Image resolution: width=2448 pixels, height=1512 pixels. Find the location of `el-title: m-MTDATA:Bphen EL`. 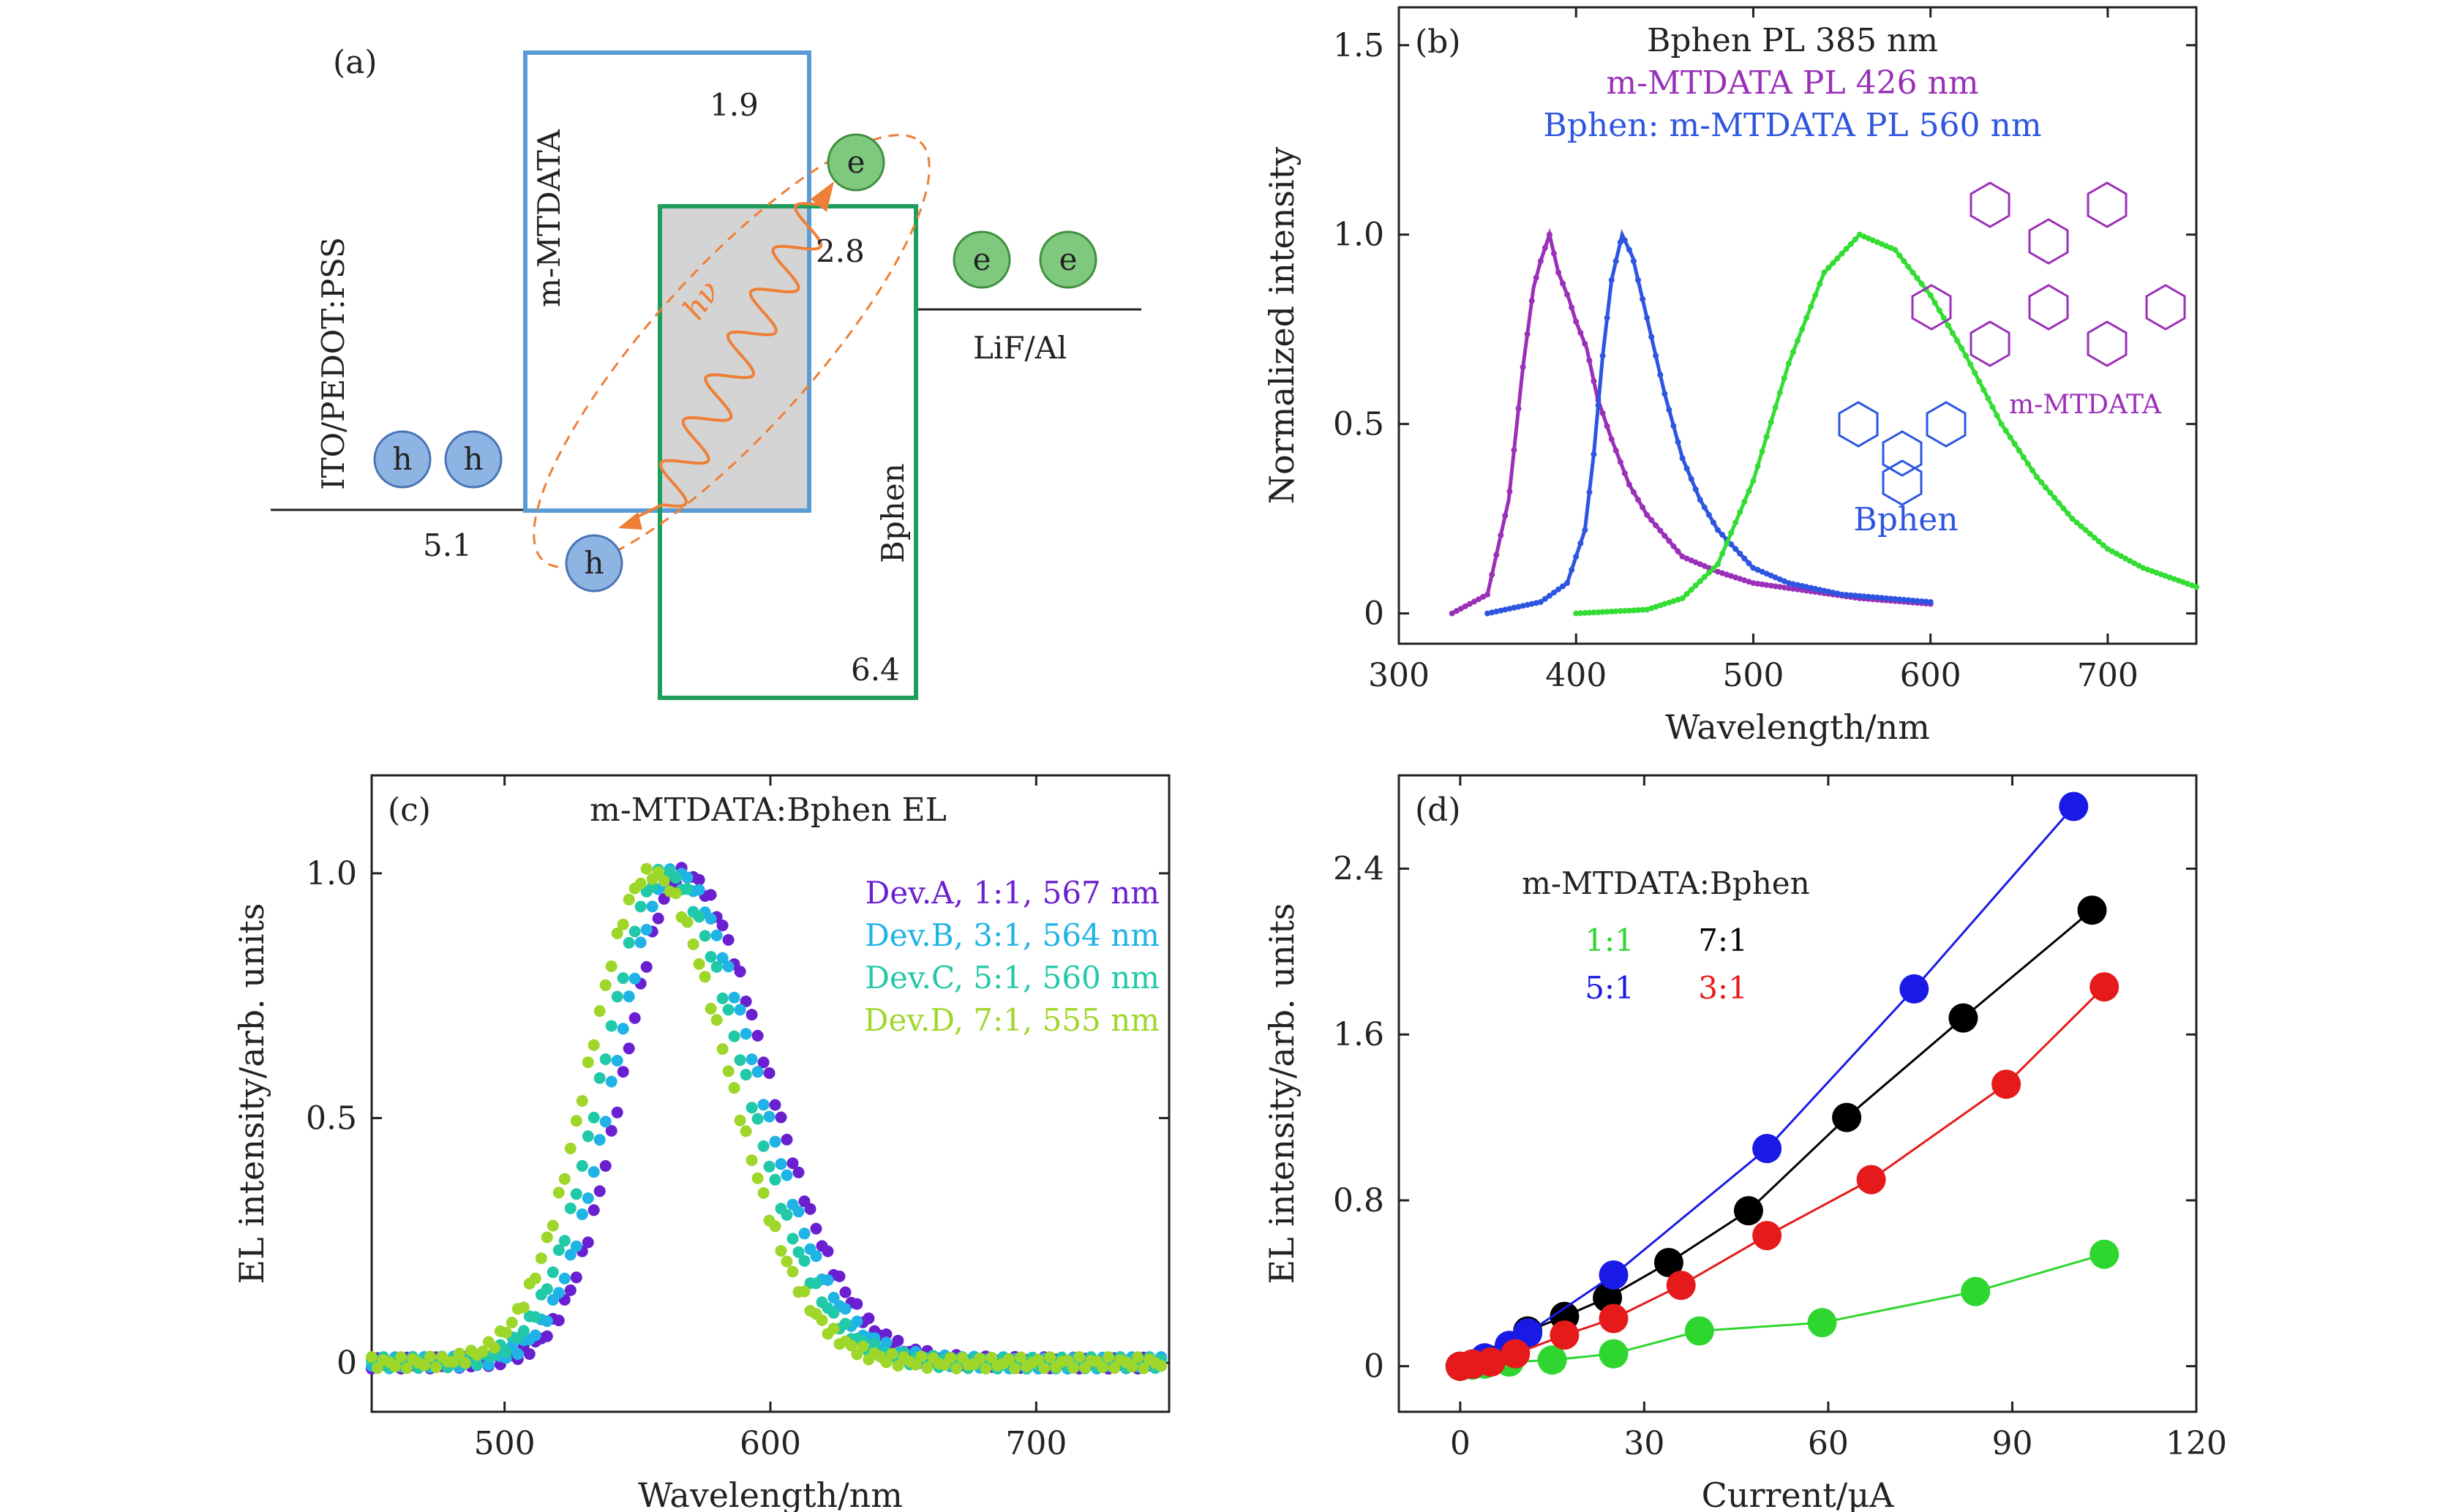

el-title: m-MTDATA:Bphen EL is located at coordinates (768, 810).